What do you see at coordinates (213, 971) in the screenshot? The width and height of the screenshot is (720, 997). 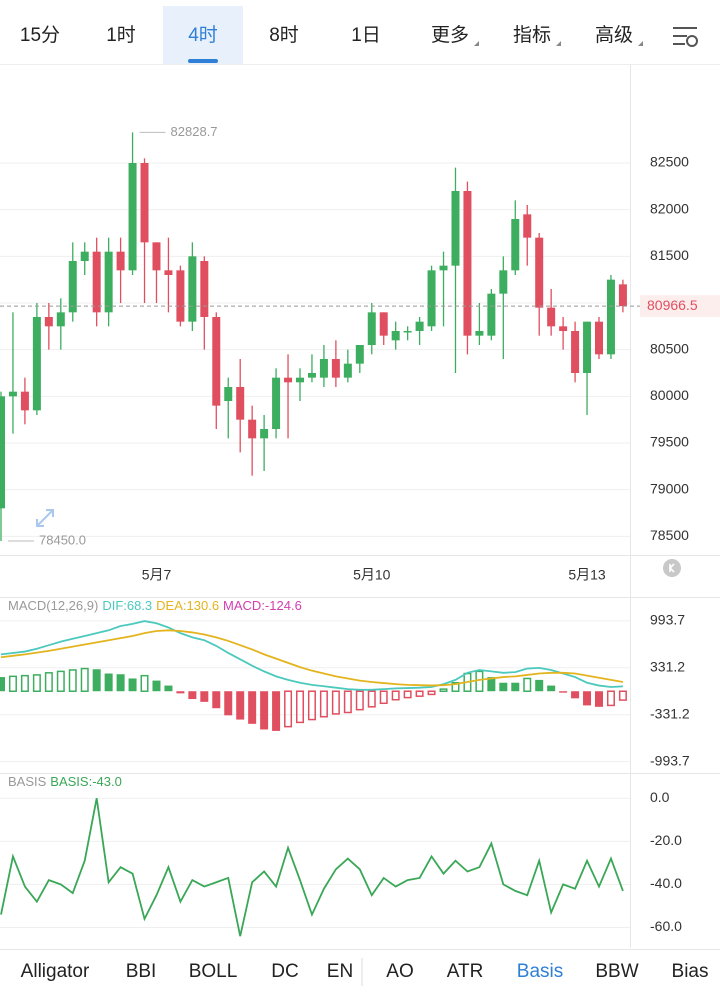 I see `indicator-tab: BOLL` at bounding box center [213, 971].